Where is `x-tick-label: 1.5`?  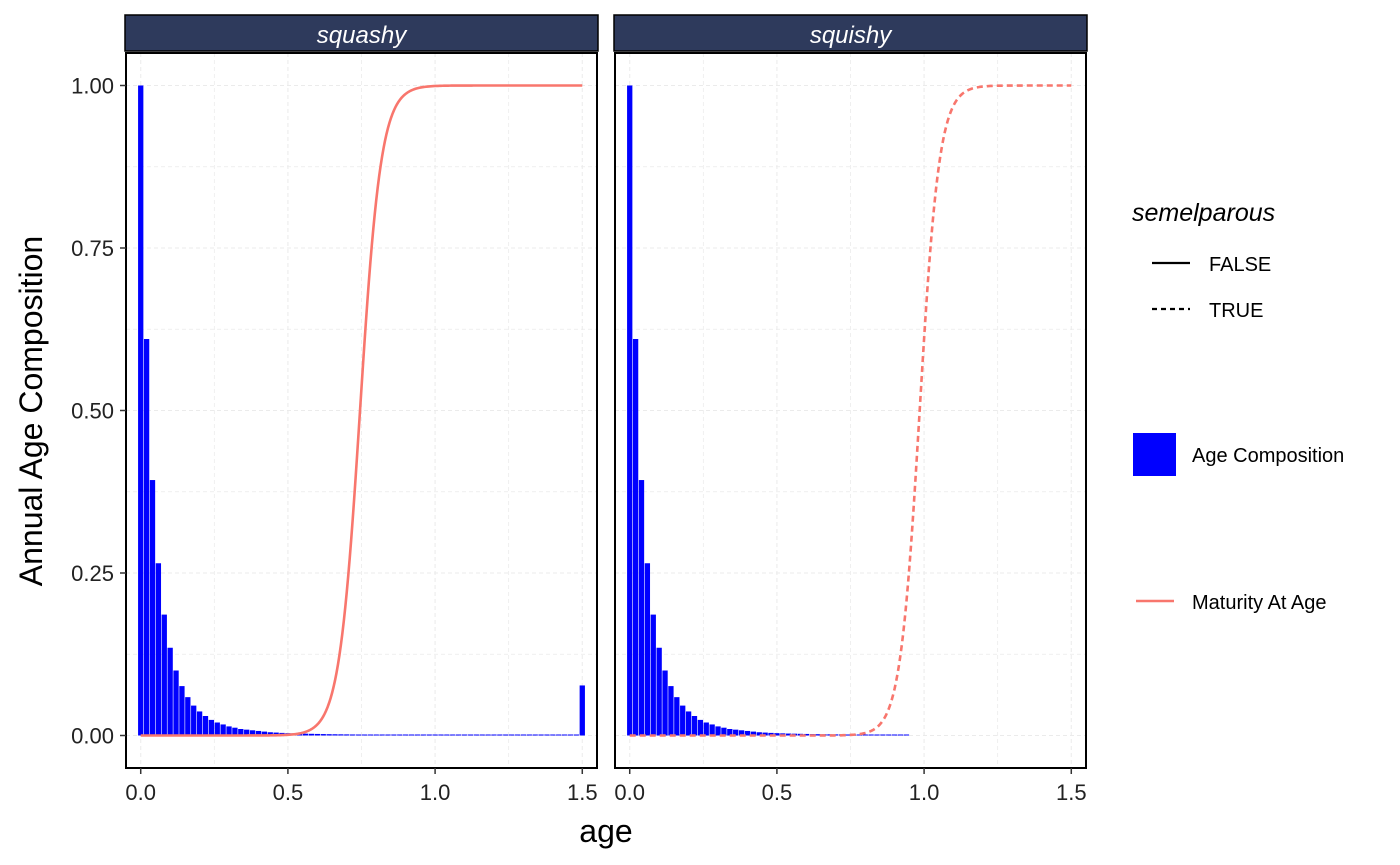
x-tick-label: 1.5 is located at coordinates (582, 792).